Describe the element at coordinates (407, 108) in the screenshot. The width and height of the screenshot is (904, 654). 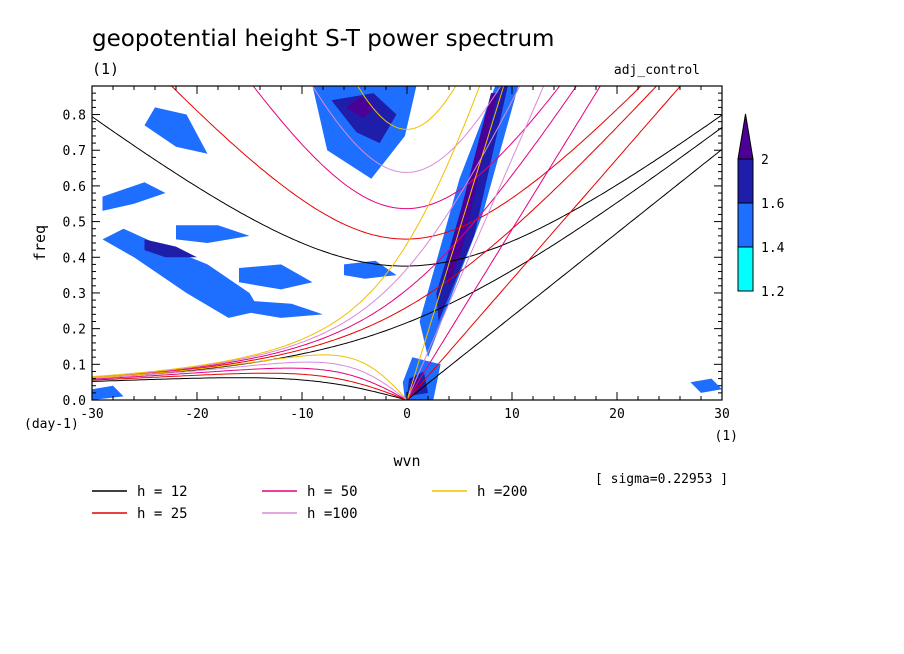
I see `curve-ig1-h200` at that location.